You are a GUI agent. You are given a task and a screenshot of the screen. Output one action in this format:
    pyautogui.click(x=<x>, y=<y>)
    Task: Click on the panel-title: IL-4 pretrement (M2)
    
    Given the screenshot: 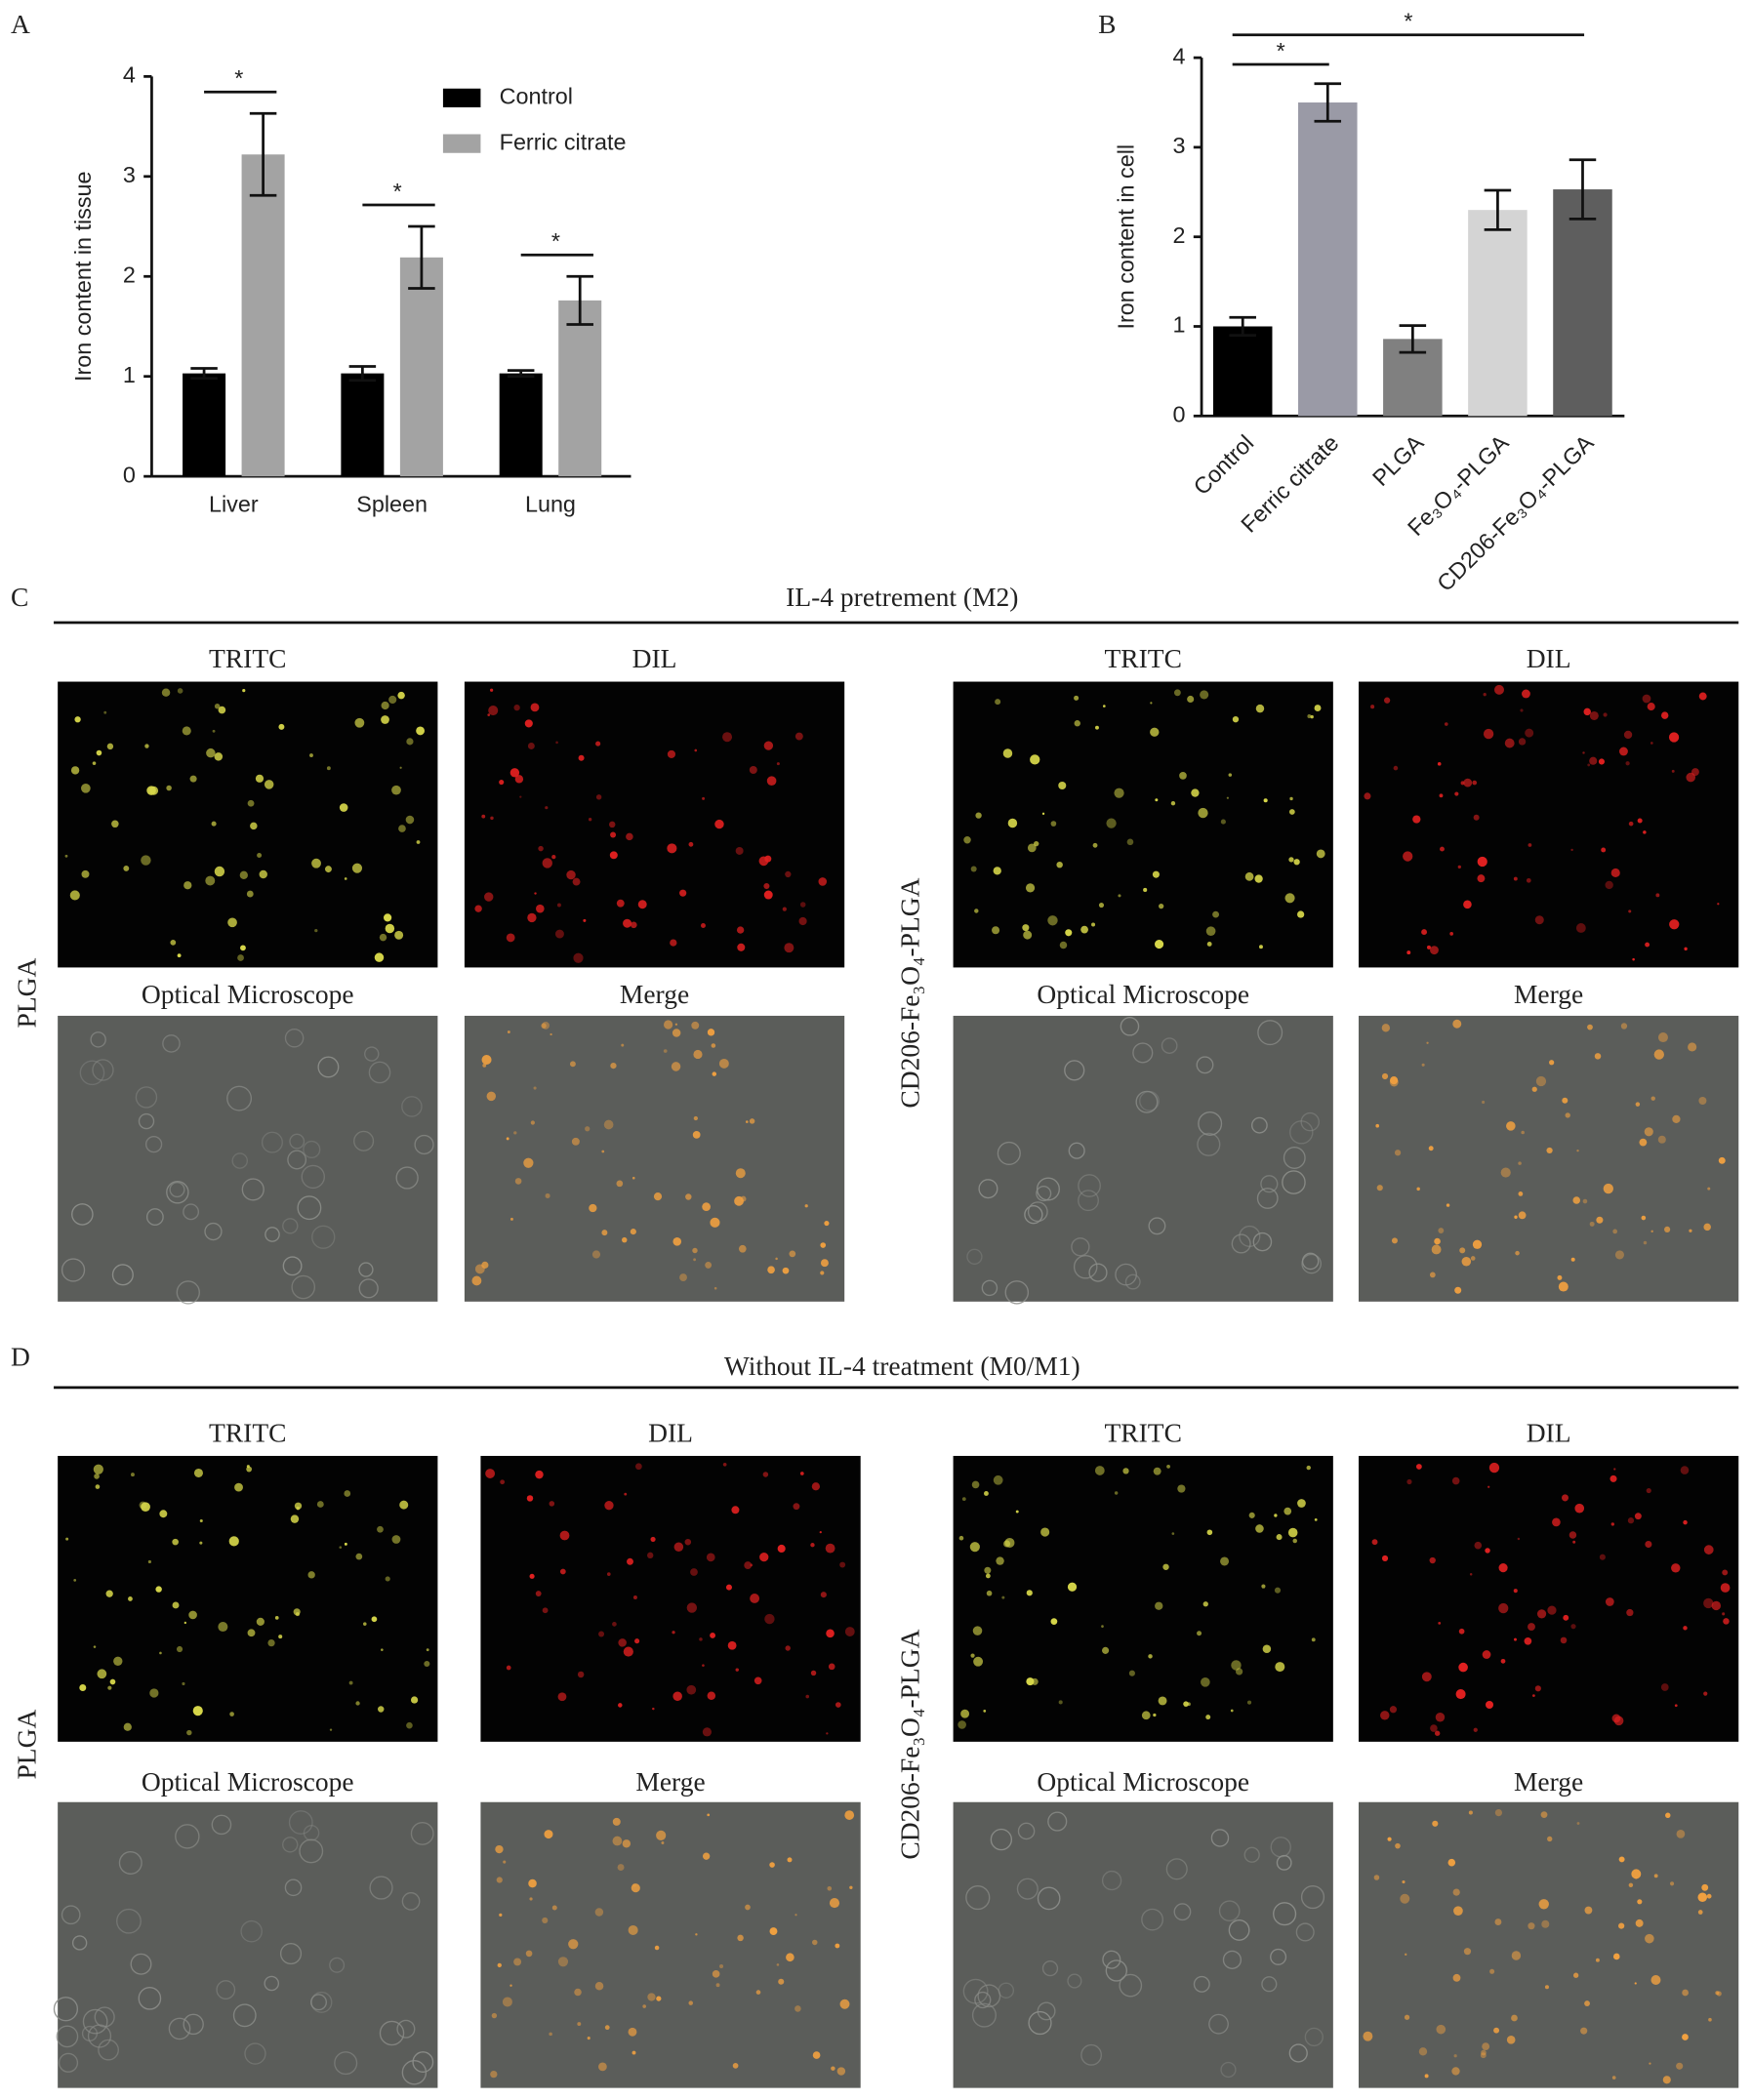 What is the action you would take?
    pyautogui.click(x=902, y=597)
    